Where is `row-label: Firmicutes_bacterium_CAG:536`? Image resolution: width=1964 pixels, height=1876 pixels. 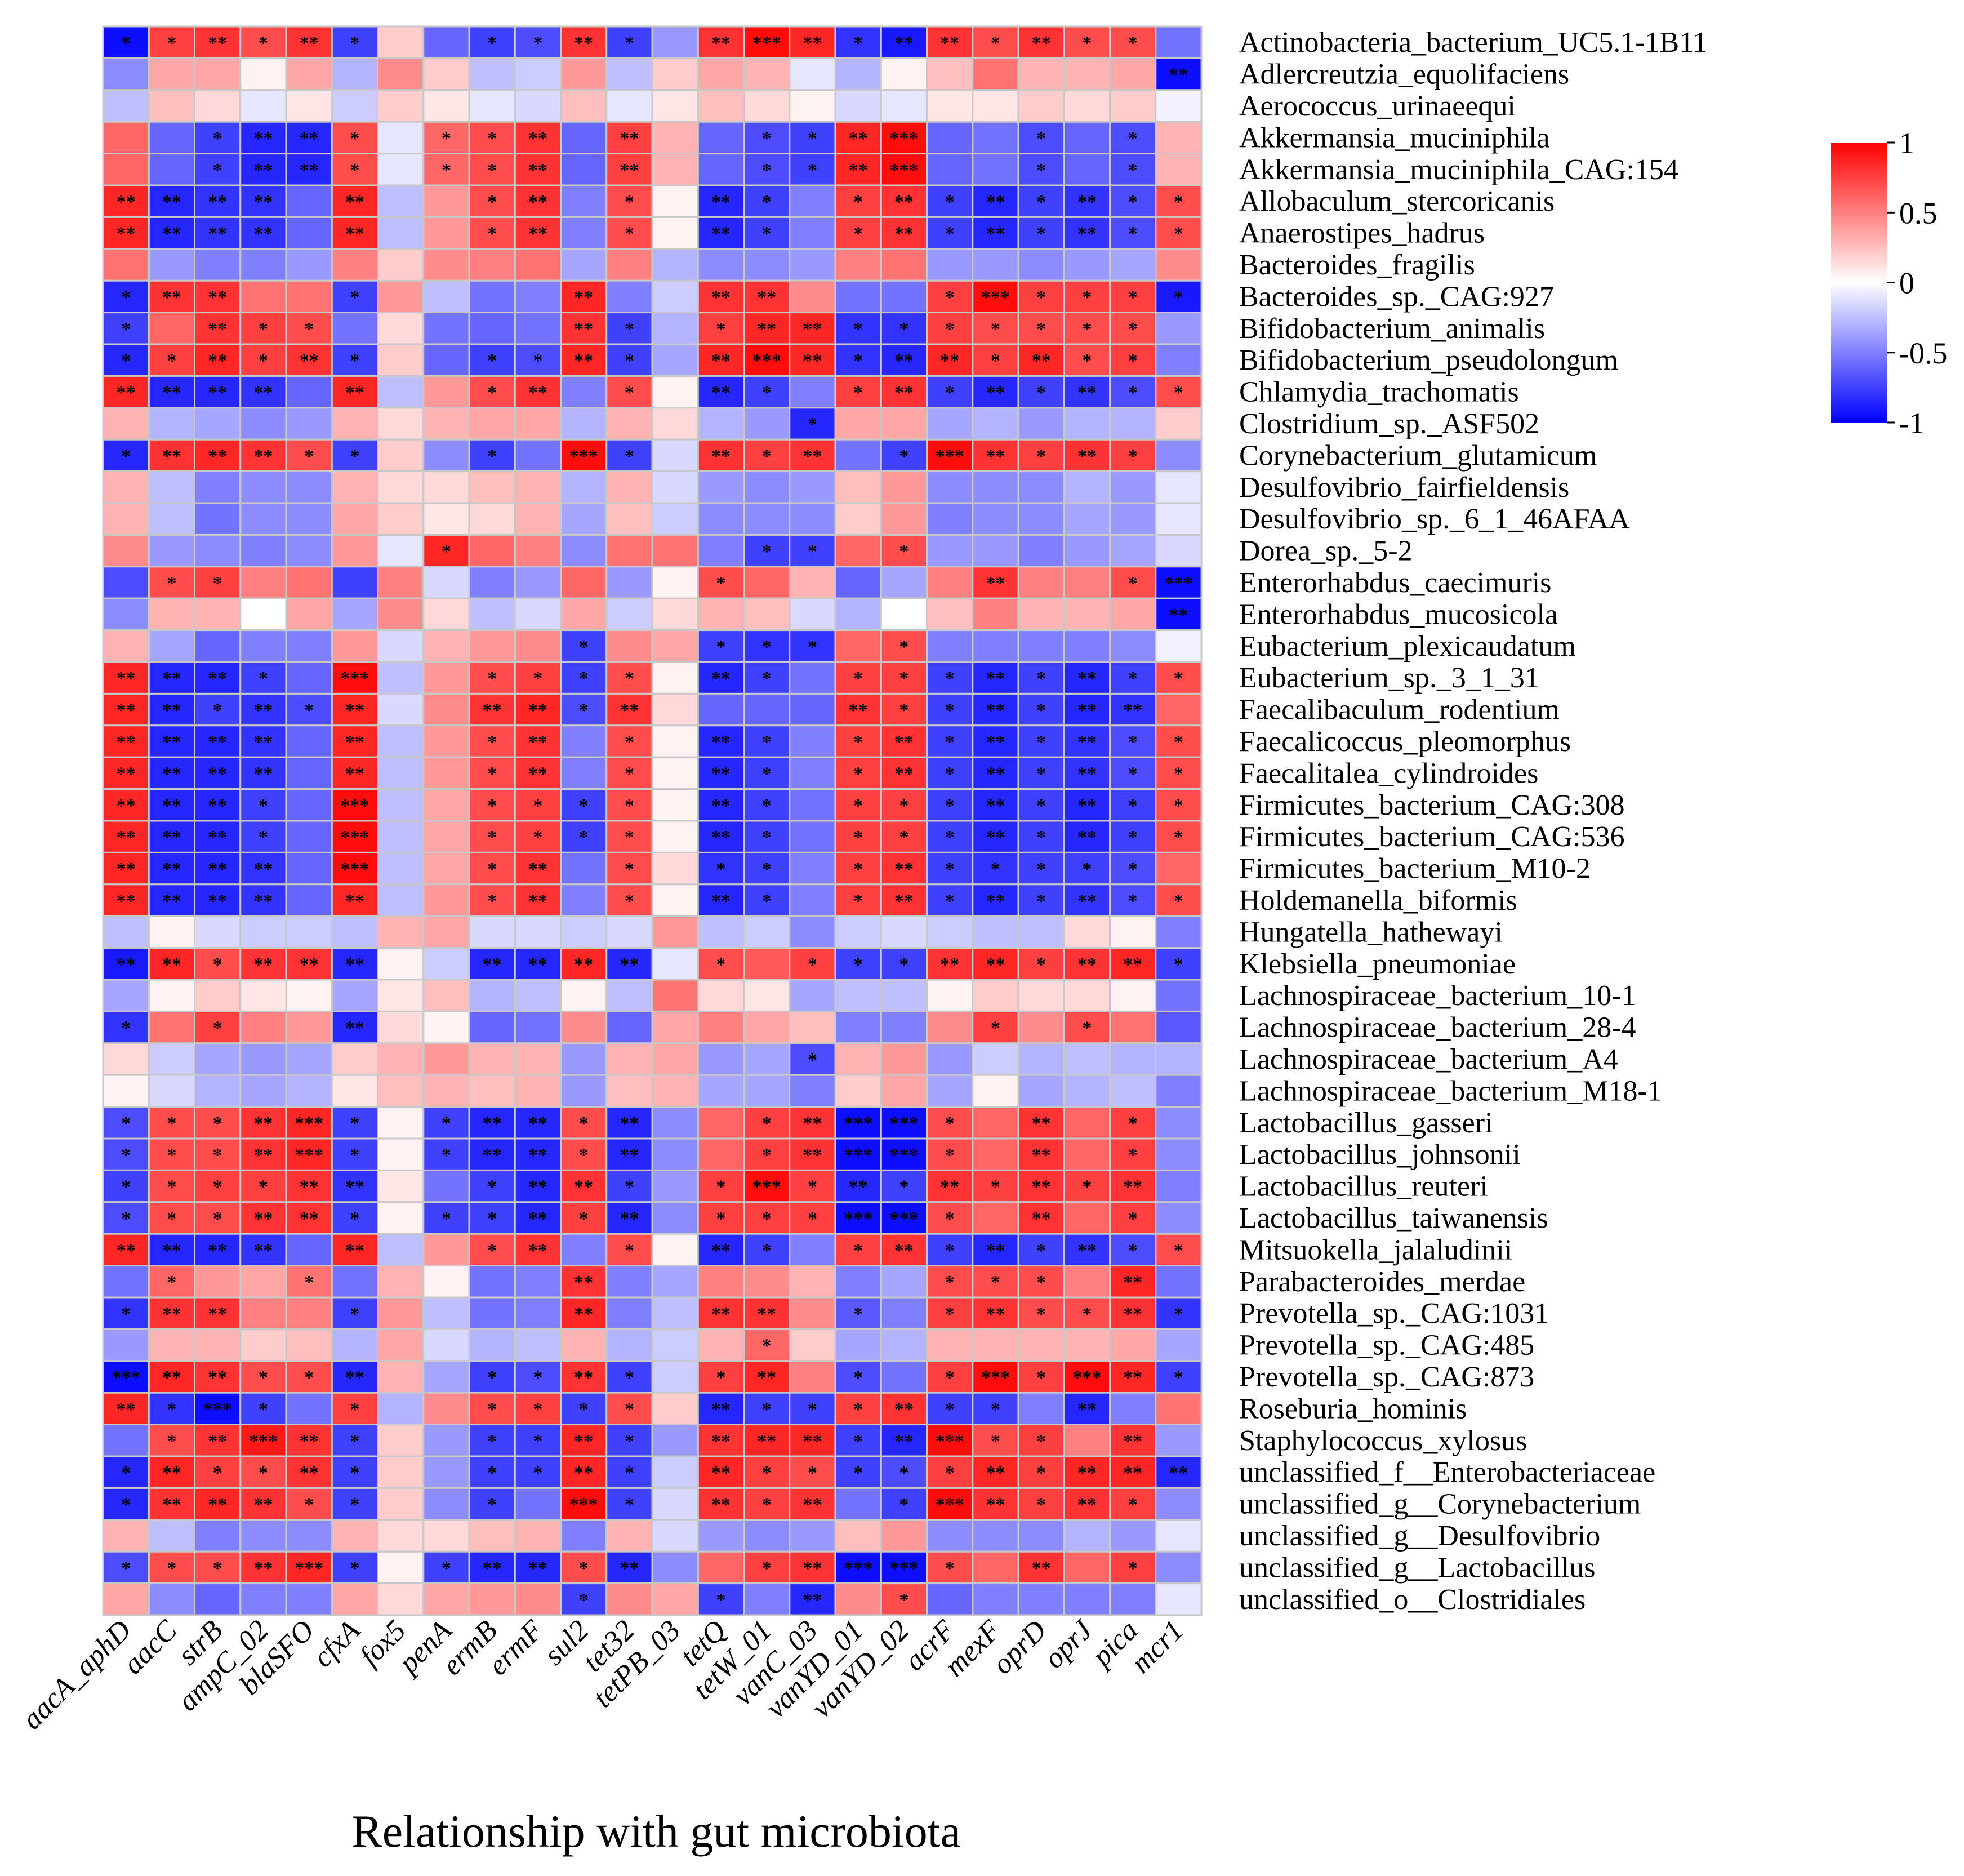 row-label: Firmicutes_bacterium_CAG:536 is located at coordinates (1432, 837).